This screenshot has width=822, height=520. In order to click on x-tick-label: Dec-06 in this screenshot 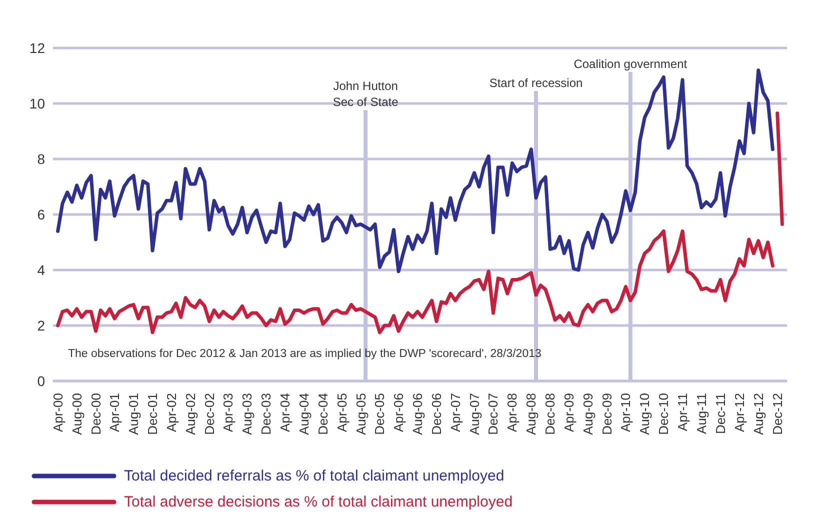, I will do `click(436, 414)`.